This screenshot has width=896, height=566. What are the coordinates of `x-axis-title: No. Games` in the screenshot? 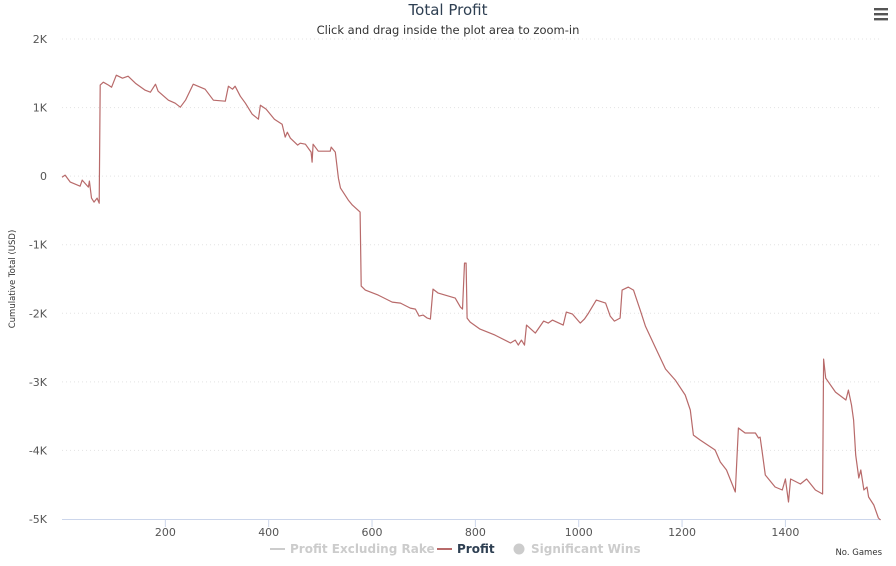 It's located at (858, 553).